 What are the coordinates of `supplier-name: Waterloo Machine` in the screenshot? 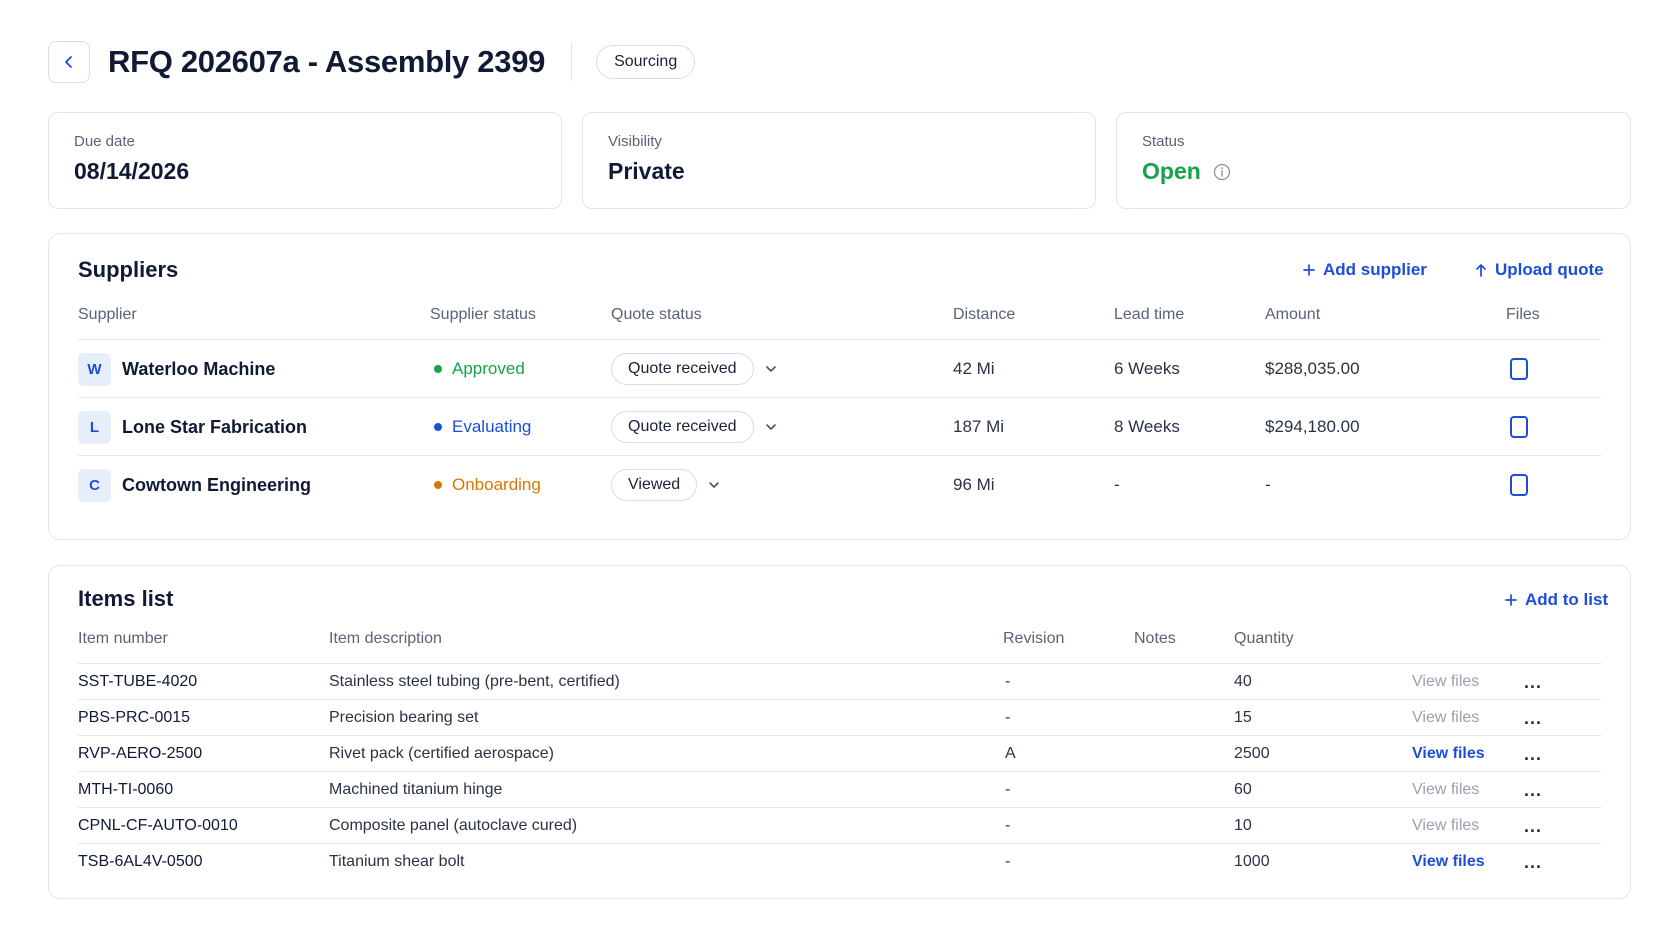 It's located at (199, 368).